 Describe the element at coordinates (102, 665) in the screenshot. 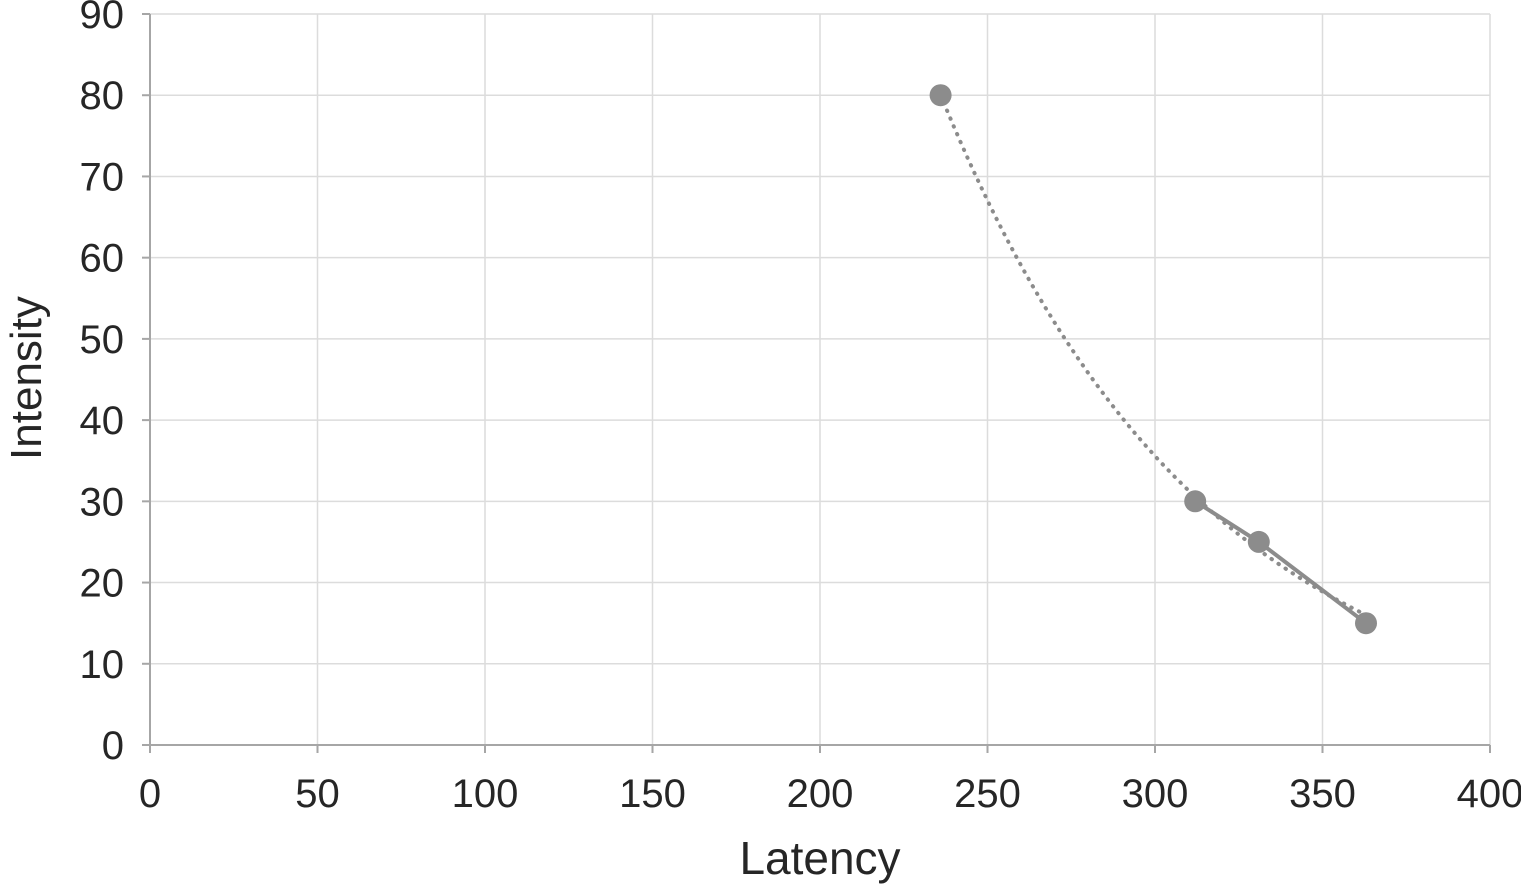

I see `y-tick-label: 10` at that location.